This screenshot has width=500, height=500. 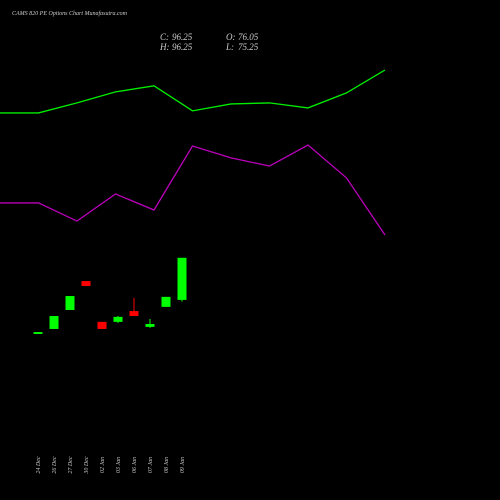 What do you see at coordinates (164, 47) in the screenshot?
I see `ohlc-label: H:` at bounding box center [164, 47].